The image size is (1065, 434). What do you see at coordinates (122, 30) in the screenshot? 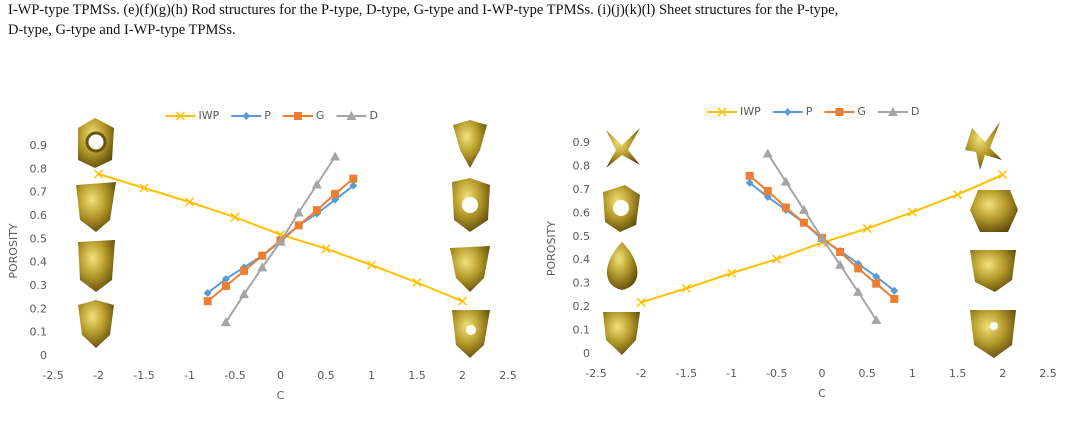
I see `caption-line: D-type, G-type and I-WP-type TPMSs.` at bounding box center [122, 30].